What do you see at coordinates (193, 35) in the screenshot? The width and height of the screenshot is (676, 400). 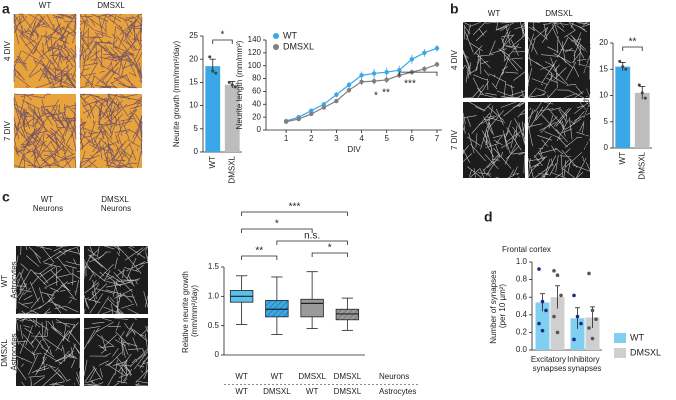 I see `y-tick-label: 25` at bounding box center [193, 35].